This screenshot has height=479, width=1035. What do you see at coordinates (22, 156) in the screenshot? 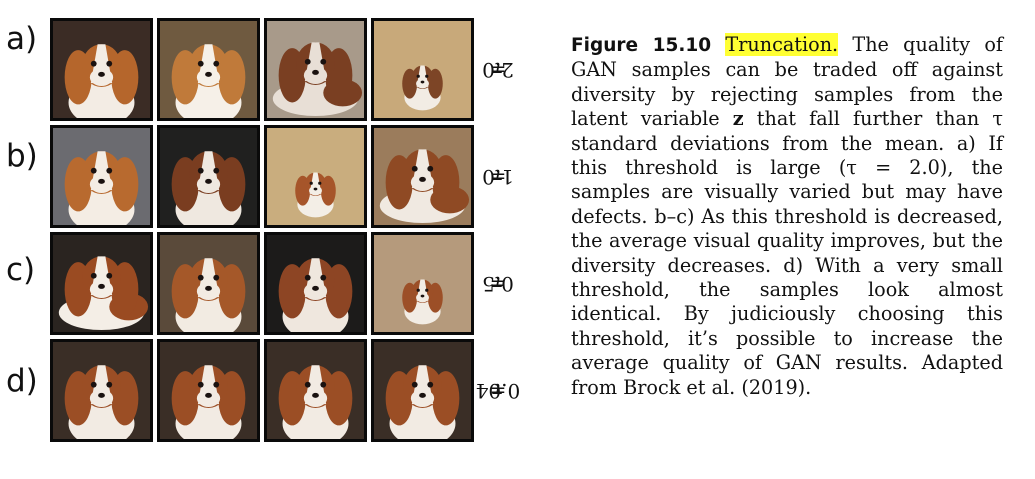
I see `row-label-b: b)` at bounding box center [22, 156].